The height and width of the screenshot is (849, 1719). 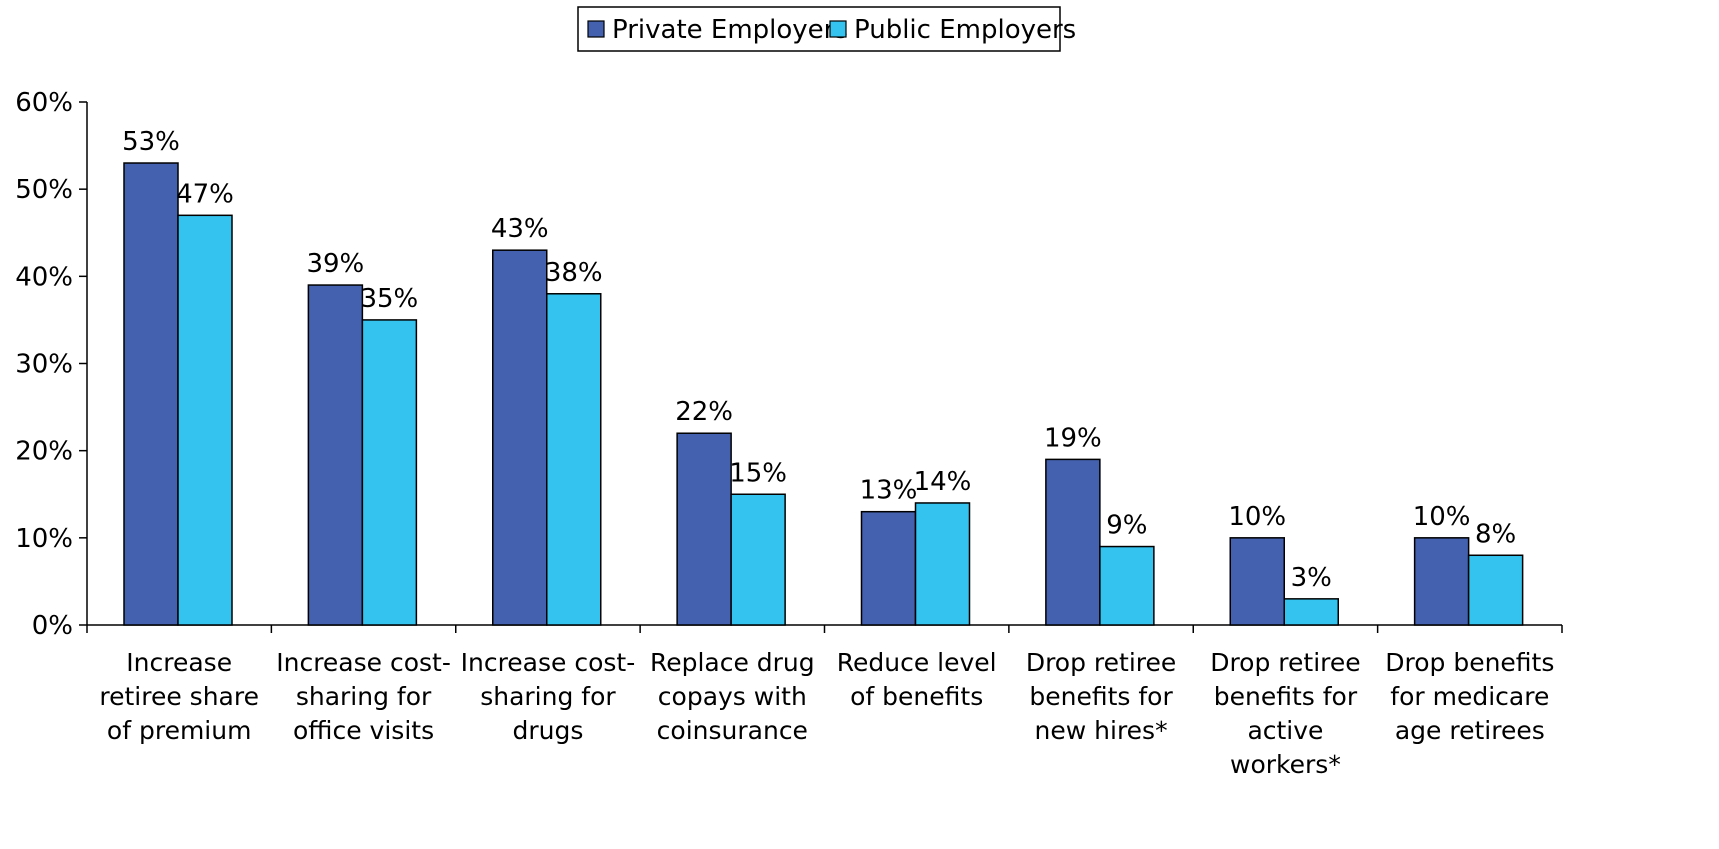 I want to click on data-label: 8%, so click(x=1495, y=534).